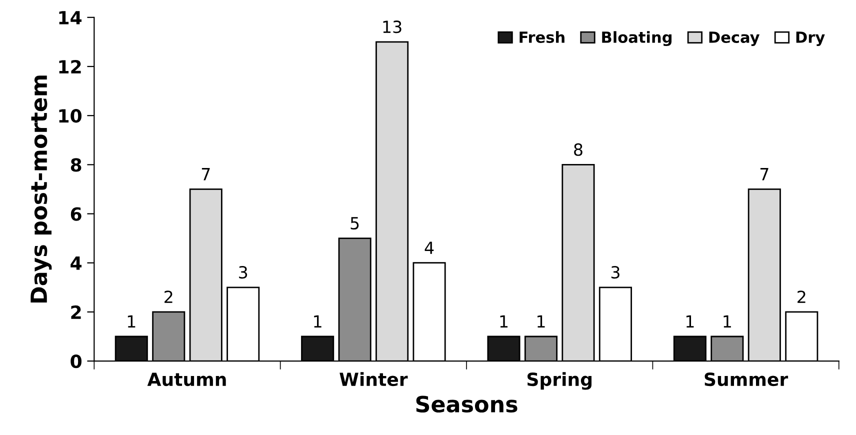 This screenshot has width=856, height=435. Describe the element at coordinates (76, 361) in the screenshot. I see `y-tick-label: 0` at that location.